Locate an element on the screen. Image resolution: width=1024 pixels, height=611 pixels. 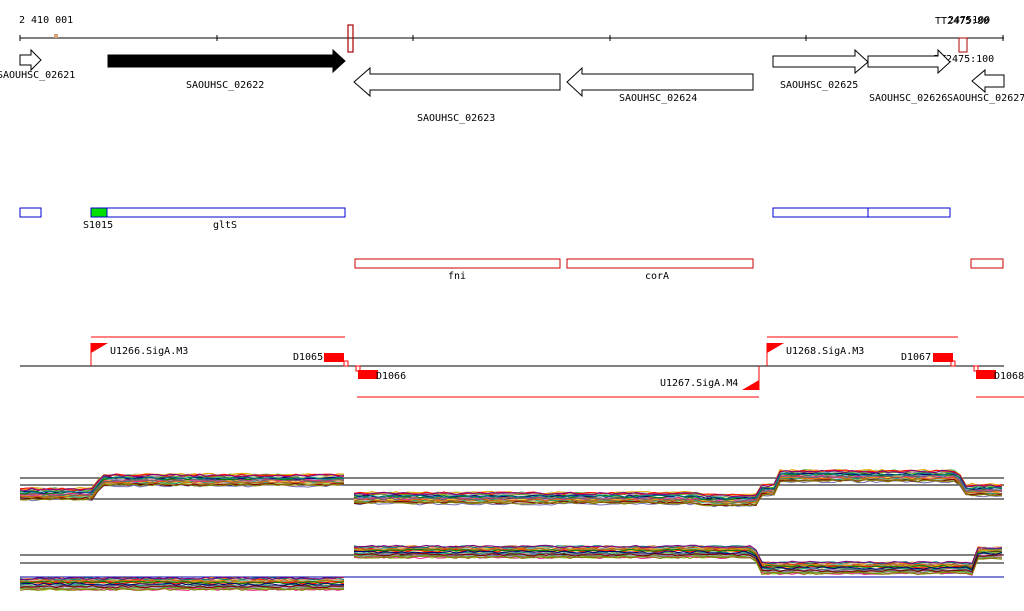
terminator-label: D1067 is located at coordinates (916, 357).